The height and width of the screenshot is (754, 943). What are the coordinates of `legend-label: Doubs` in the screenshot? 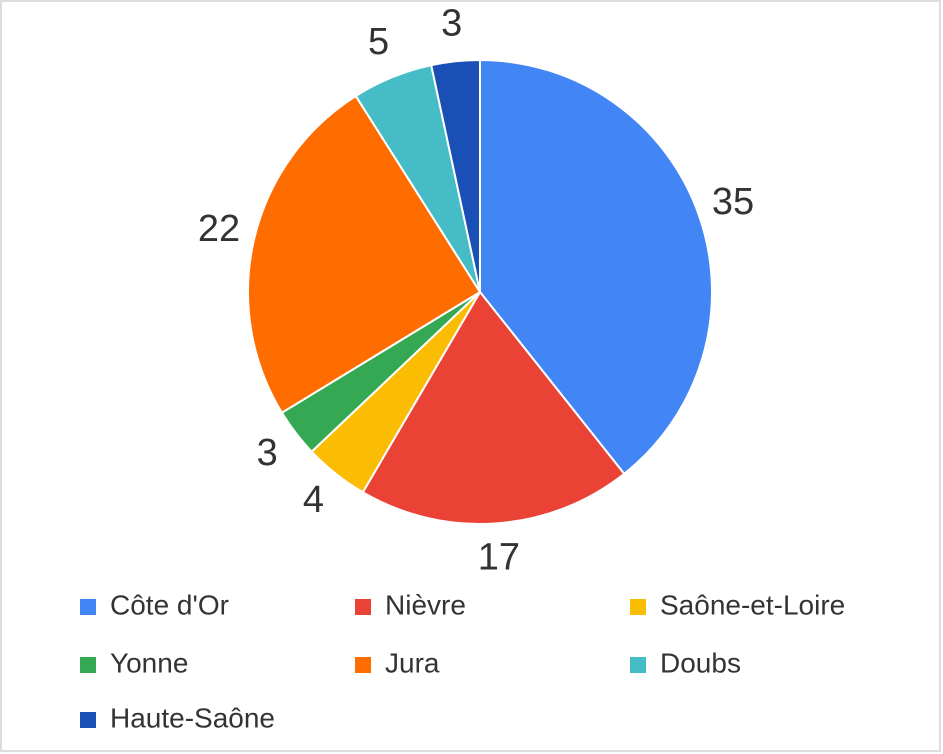 It's located at (700, 662).